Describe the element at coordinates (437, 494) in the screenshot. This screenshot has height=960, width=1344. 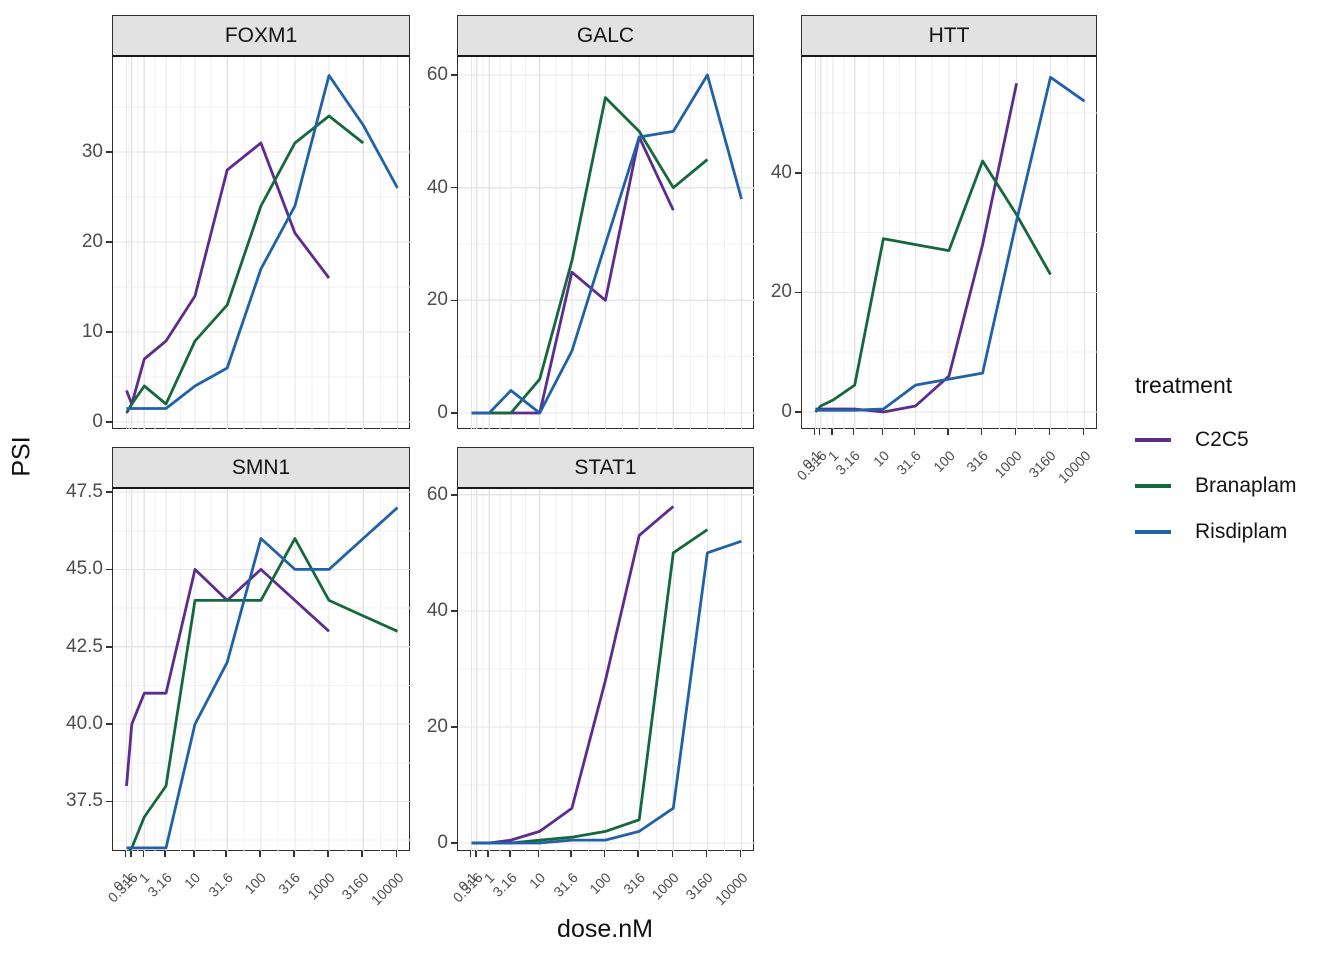
I see `y-tick-label: 60` at that location.